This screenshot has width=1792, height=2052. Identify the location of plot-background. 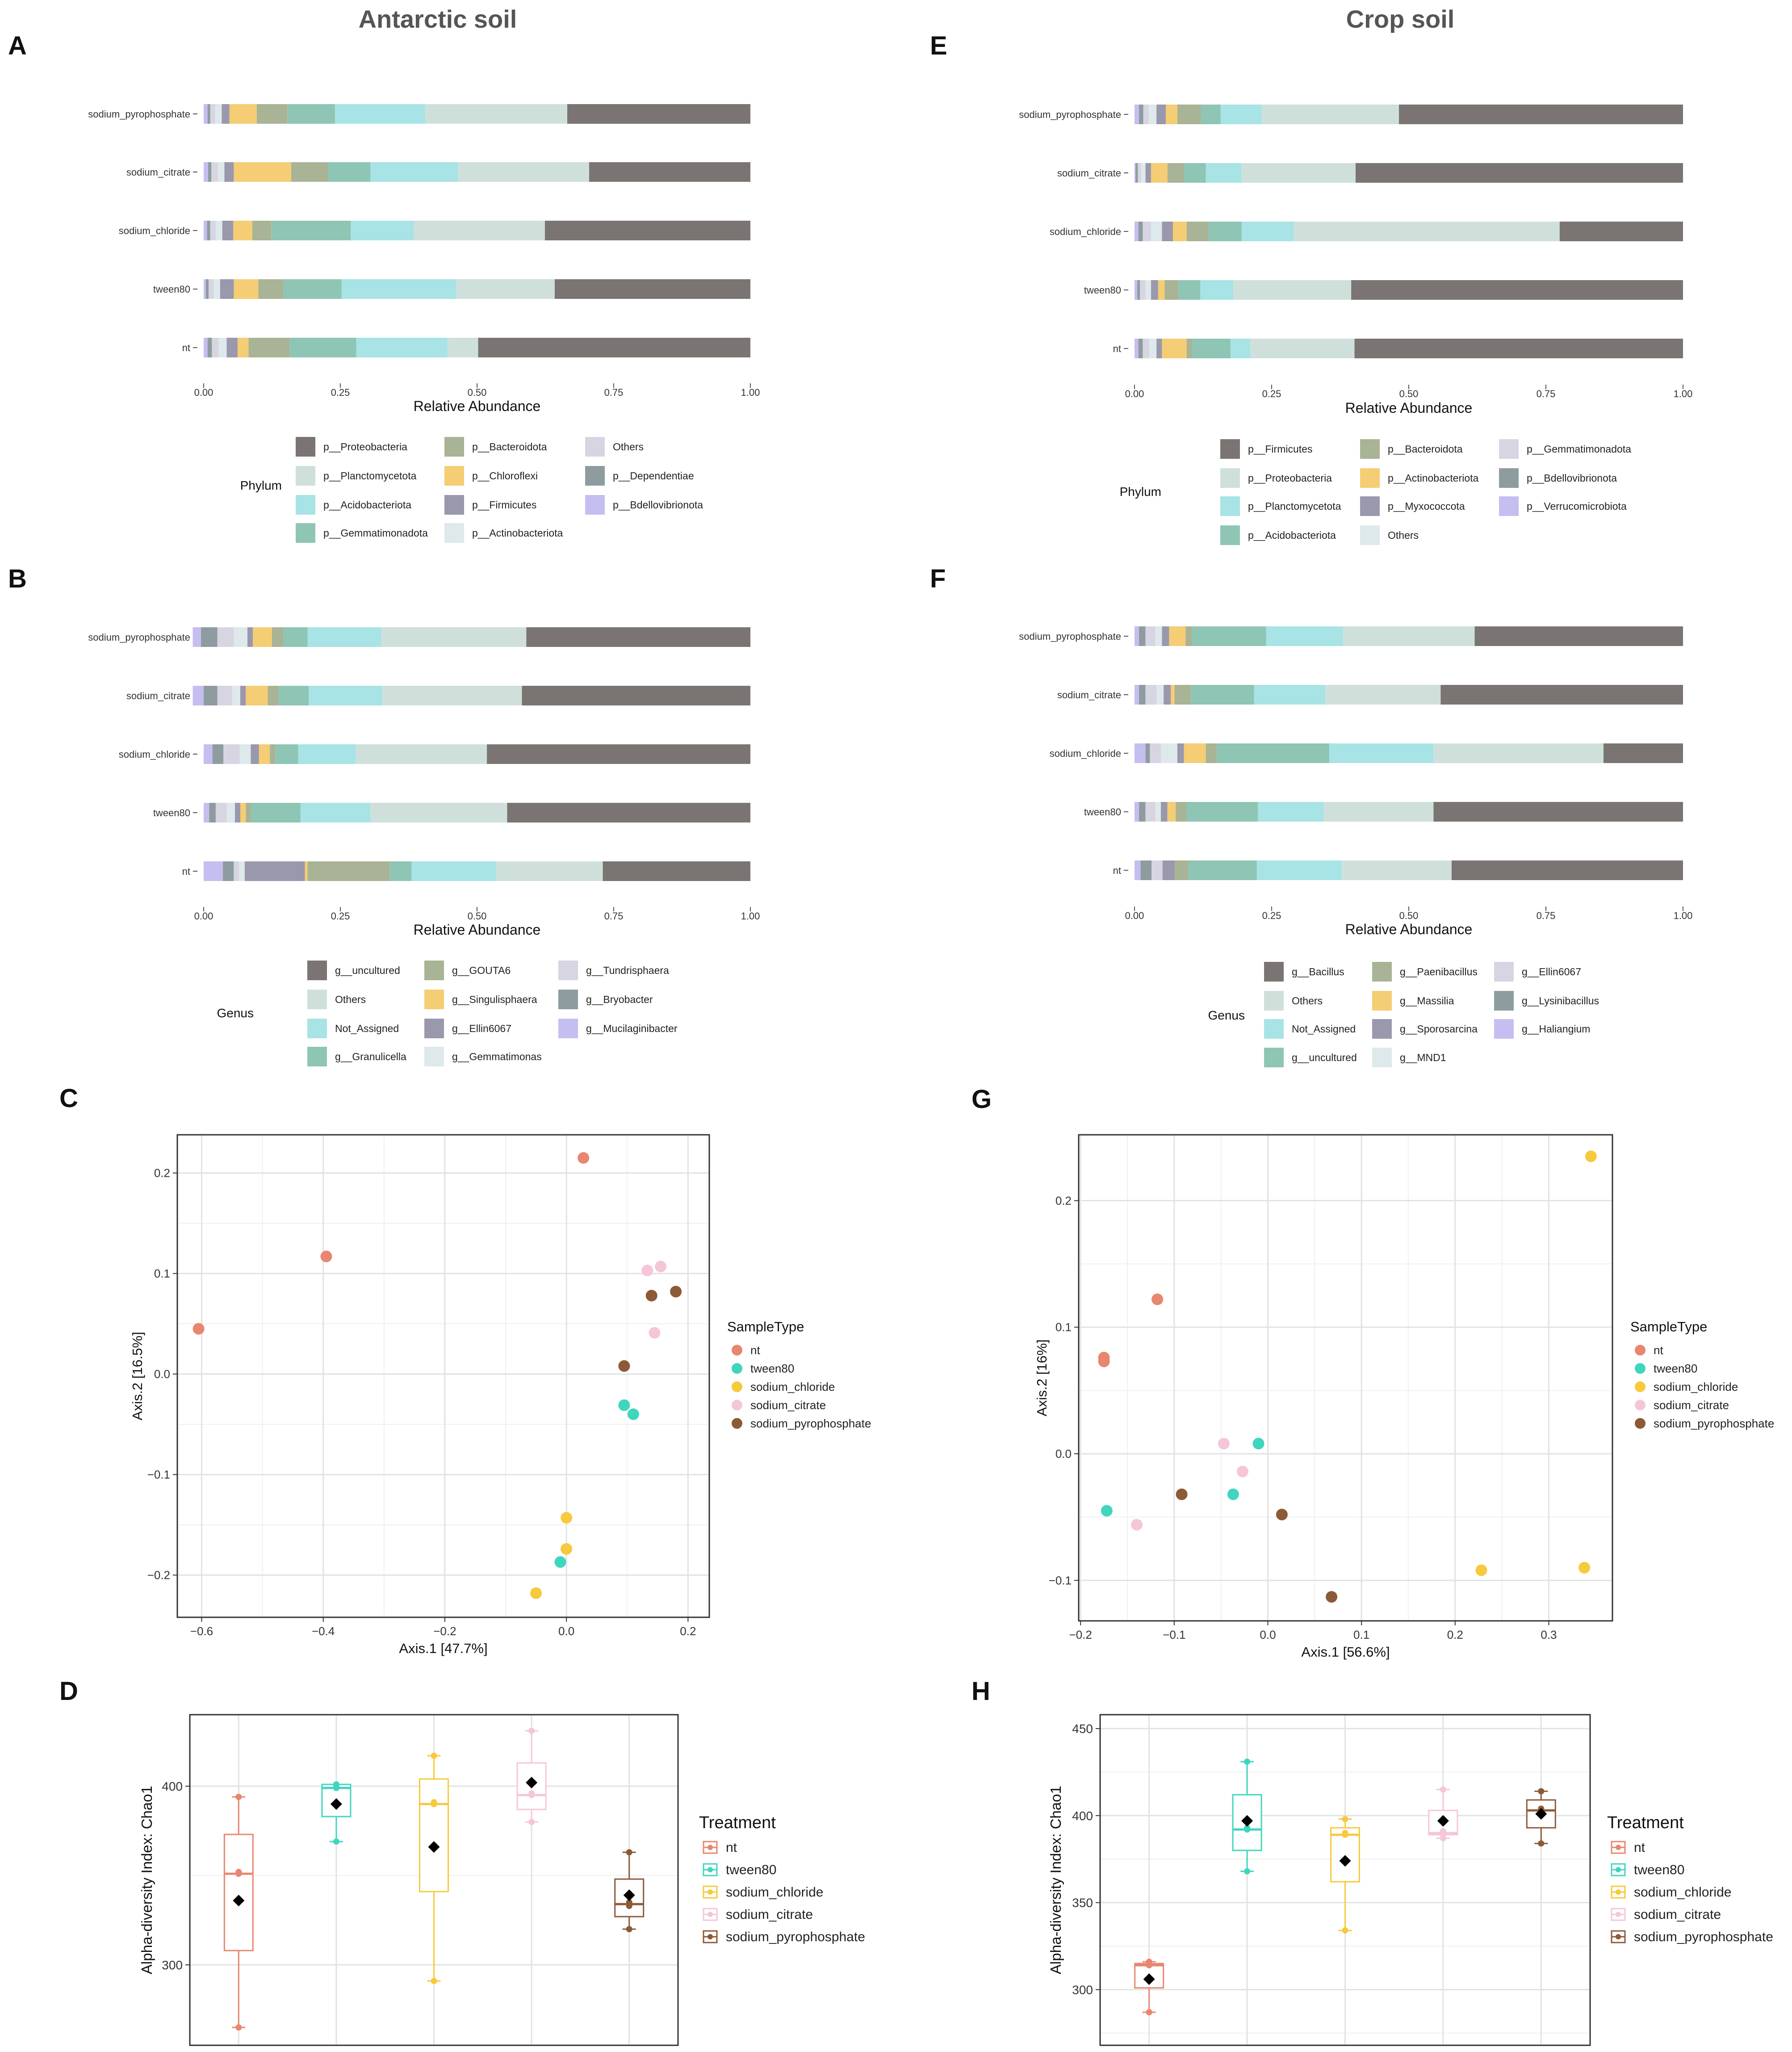
(443, 1376).